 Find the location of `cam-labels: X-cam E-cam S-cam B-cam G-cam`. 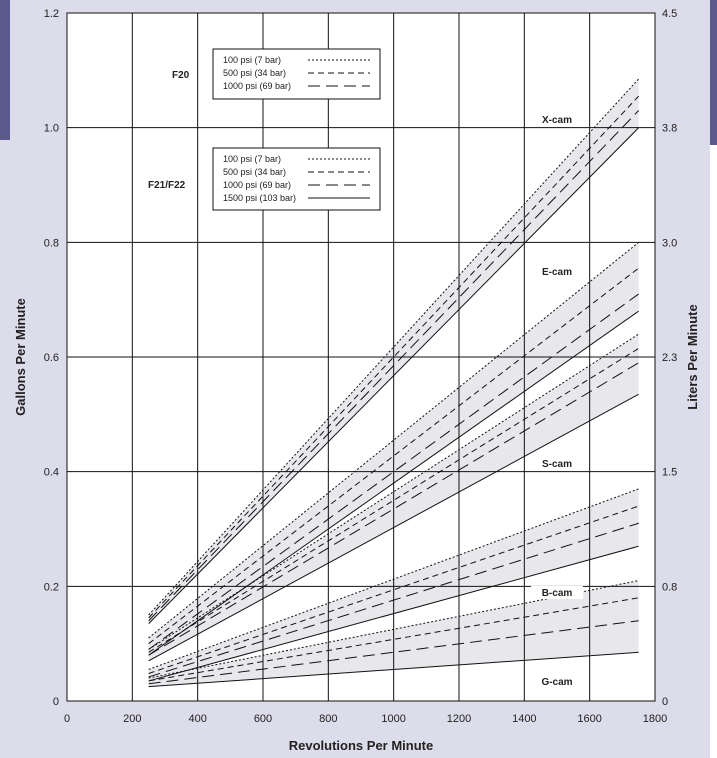

cam-labels: X-cam E-cam S-cam B-cam G-cam is located at coordinates (557, 400).